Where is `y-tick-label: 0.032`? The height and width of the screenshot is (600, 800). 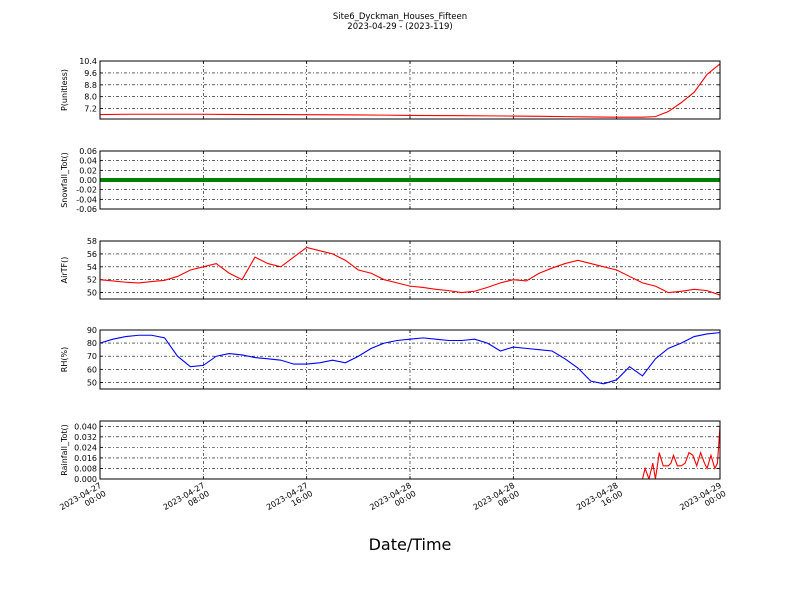
y-tick-label: 0.032 is located at coordinates (85, 437).